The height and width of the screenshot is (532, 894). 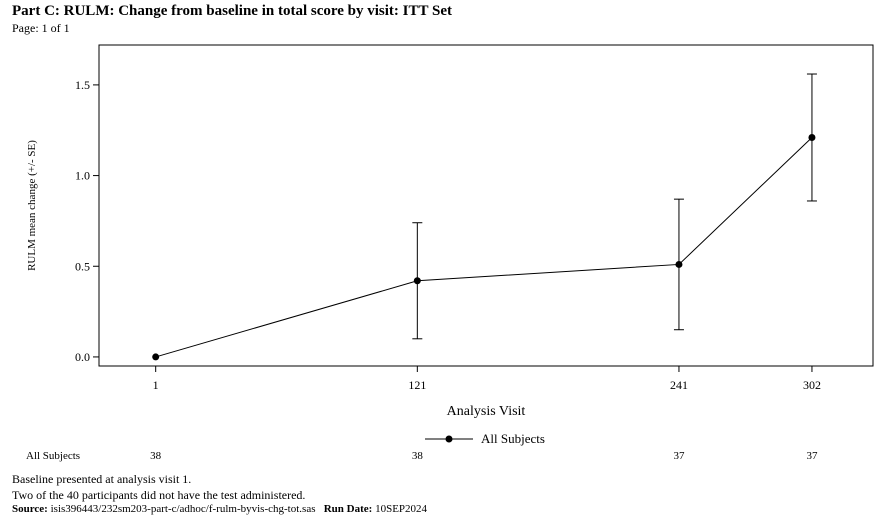 I want to click on x-axis-label: Analysis Visit, so click(x=486, y=411).